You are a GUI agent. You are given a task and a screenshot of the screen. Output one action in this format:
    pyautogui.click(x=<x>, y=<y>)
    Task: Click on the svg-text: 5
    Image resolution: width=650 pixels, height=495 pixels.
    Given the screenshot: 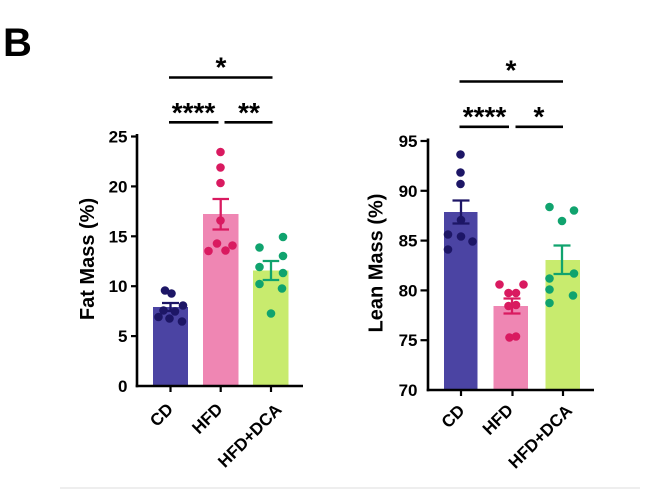 What is the action you would take?
    pyautogui.click(x=122, y=336)
    